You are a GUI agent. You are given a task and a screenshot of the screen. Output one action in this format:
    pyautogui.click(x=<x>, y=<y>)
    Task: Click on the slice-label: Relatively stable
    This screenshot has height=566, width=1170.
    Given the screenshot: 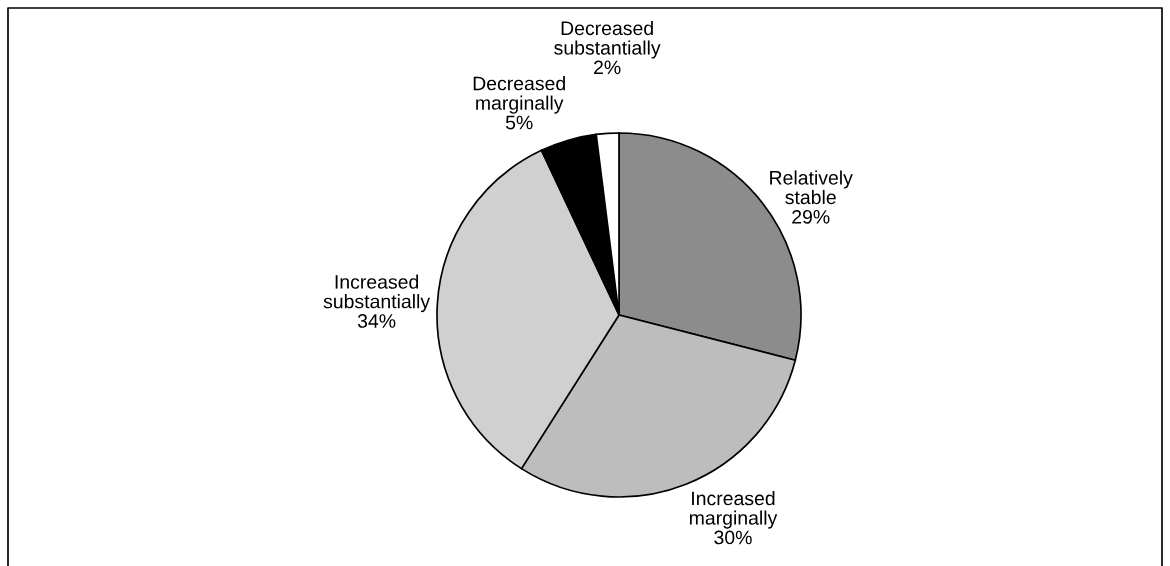 What is the action you would take?
    pyautogui.click(x=811, y=187)
    